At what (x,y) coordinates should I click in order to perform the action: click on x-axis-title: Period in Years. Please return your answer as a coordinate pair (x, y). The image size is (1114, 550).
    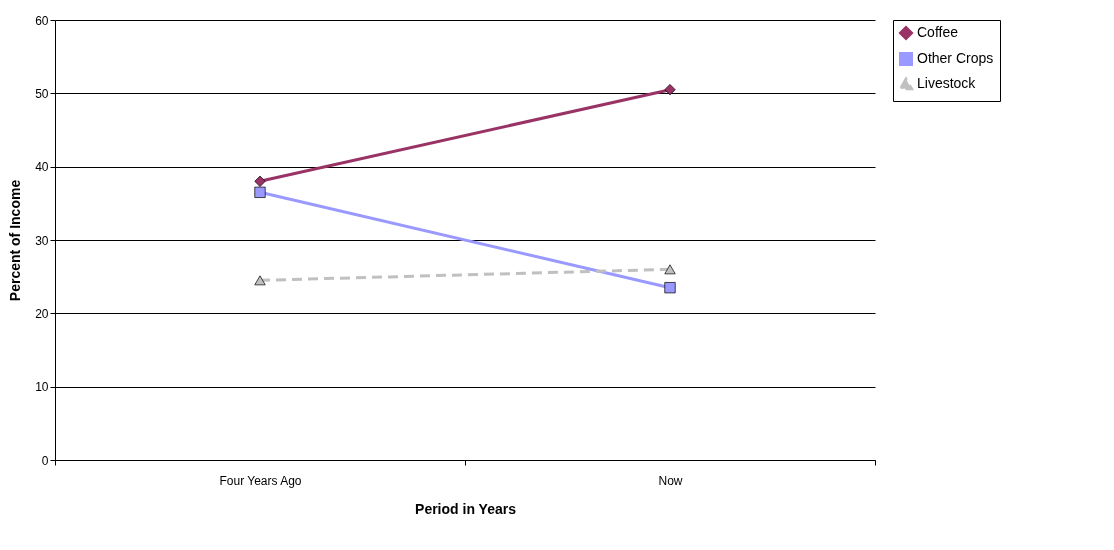
    Looking at the image, I should click on (466, 508).